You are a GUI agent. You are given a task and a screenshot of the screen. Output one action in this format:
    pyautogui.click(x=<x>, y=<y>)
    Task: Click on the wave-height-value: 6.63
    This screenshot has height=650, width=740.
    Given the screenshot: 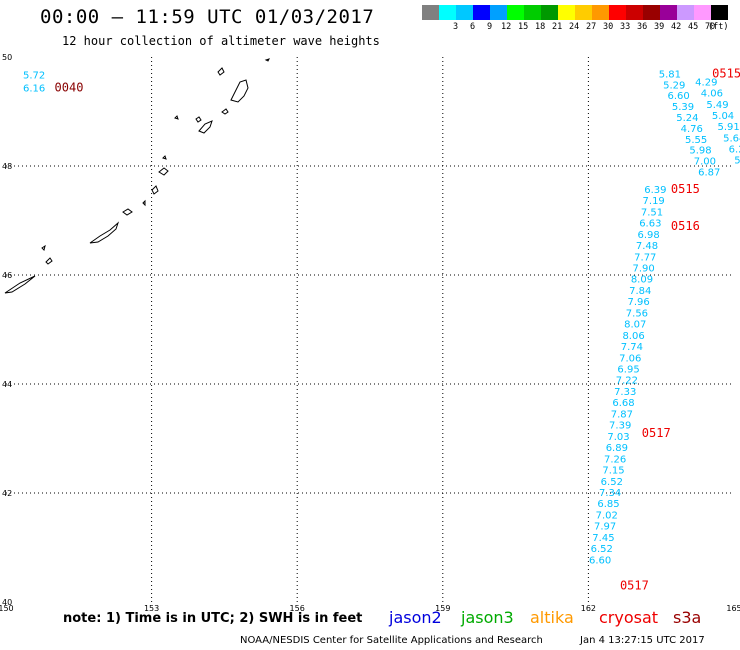 What is the action you would take?
    pyautogui.click(x=650, y=224)
    